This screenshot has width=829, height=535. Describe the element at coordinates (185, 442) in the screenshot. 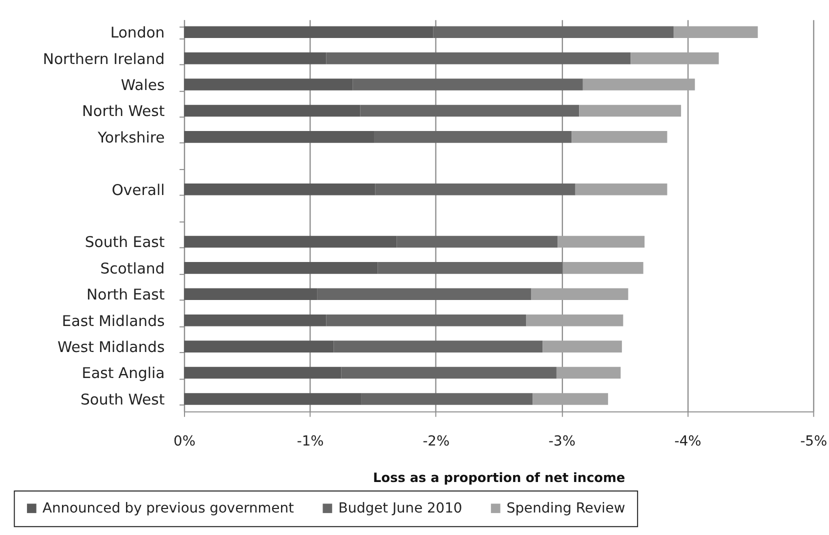

I see `x-tick-label: 0%` at that location.